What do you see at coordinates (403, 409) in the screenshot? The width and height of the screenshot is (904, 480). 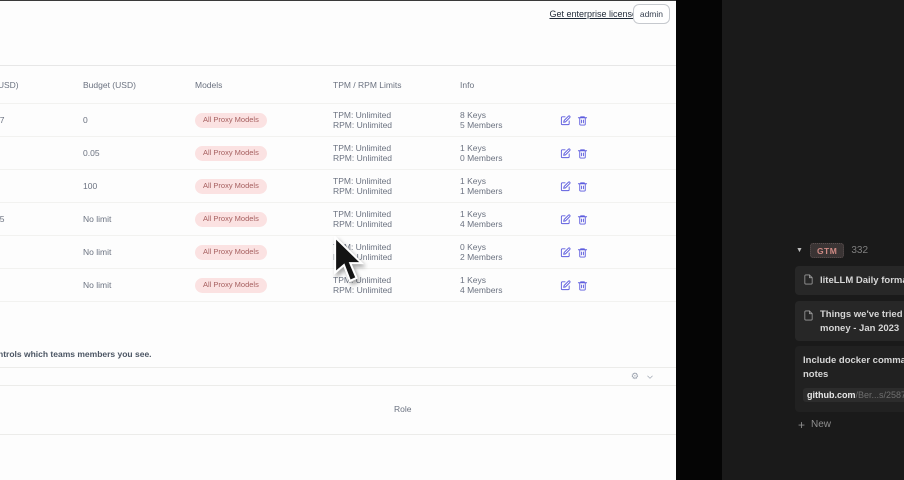 I see `role-column-header: Role` at bounding box center [403, 409].